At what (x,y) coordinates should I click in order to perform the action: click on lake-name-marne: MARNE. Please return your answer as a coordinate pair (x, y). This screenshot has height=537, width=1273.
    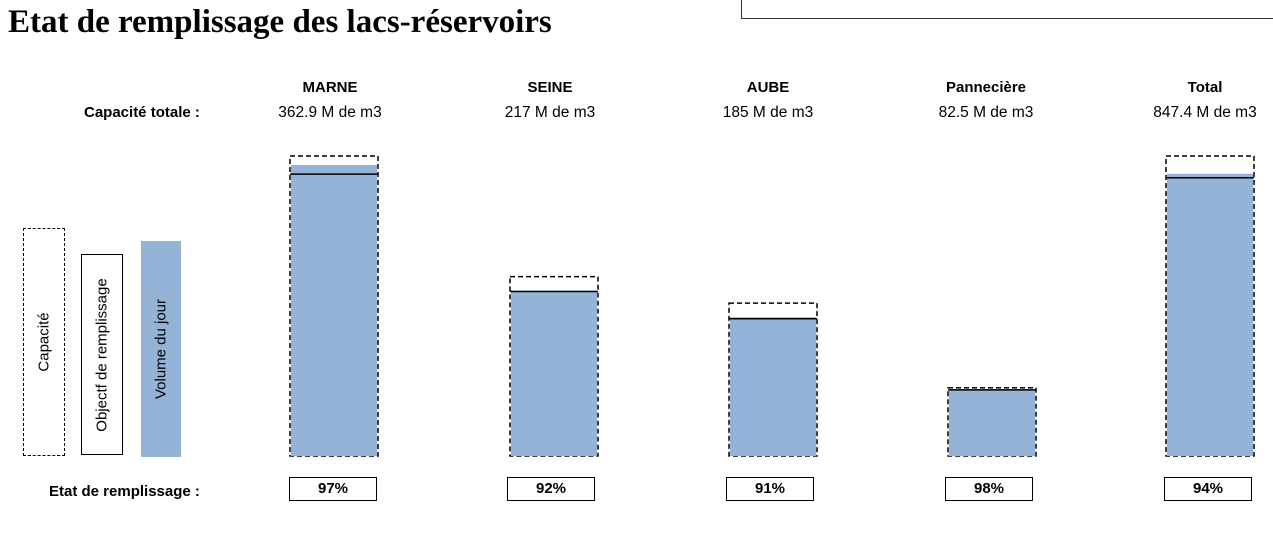
    Looking at the image, I should click on (330, 87).